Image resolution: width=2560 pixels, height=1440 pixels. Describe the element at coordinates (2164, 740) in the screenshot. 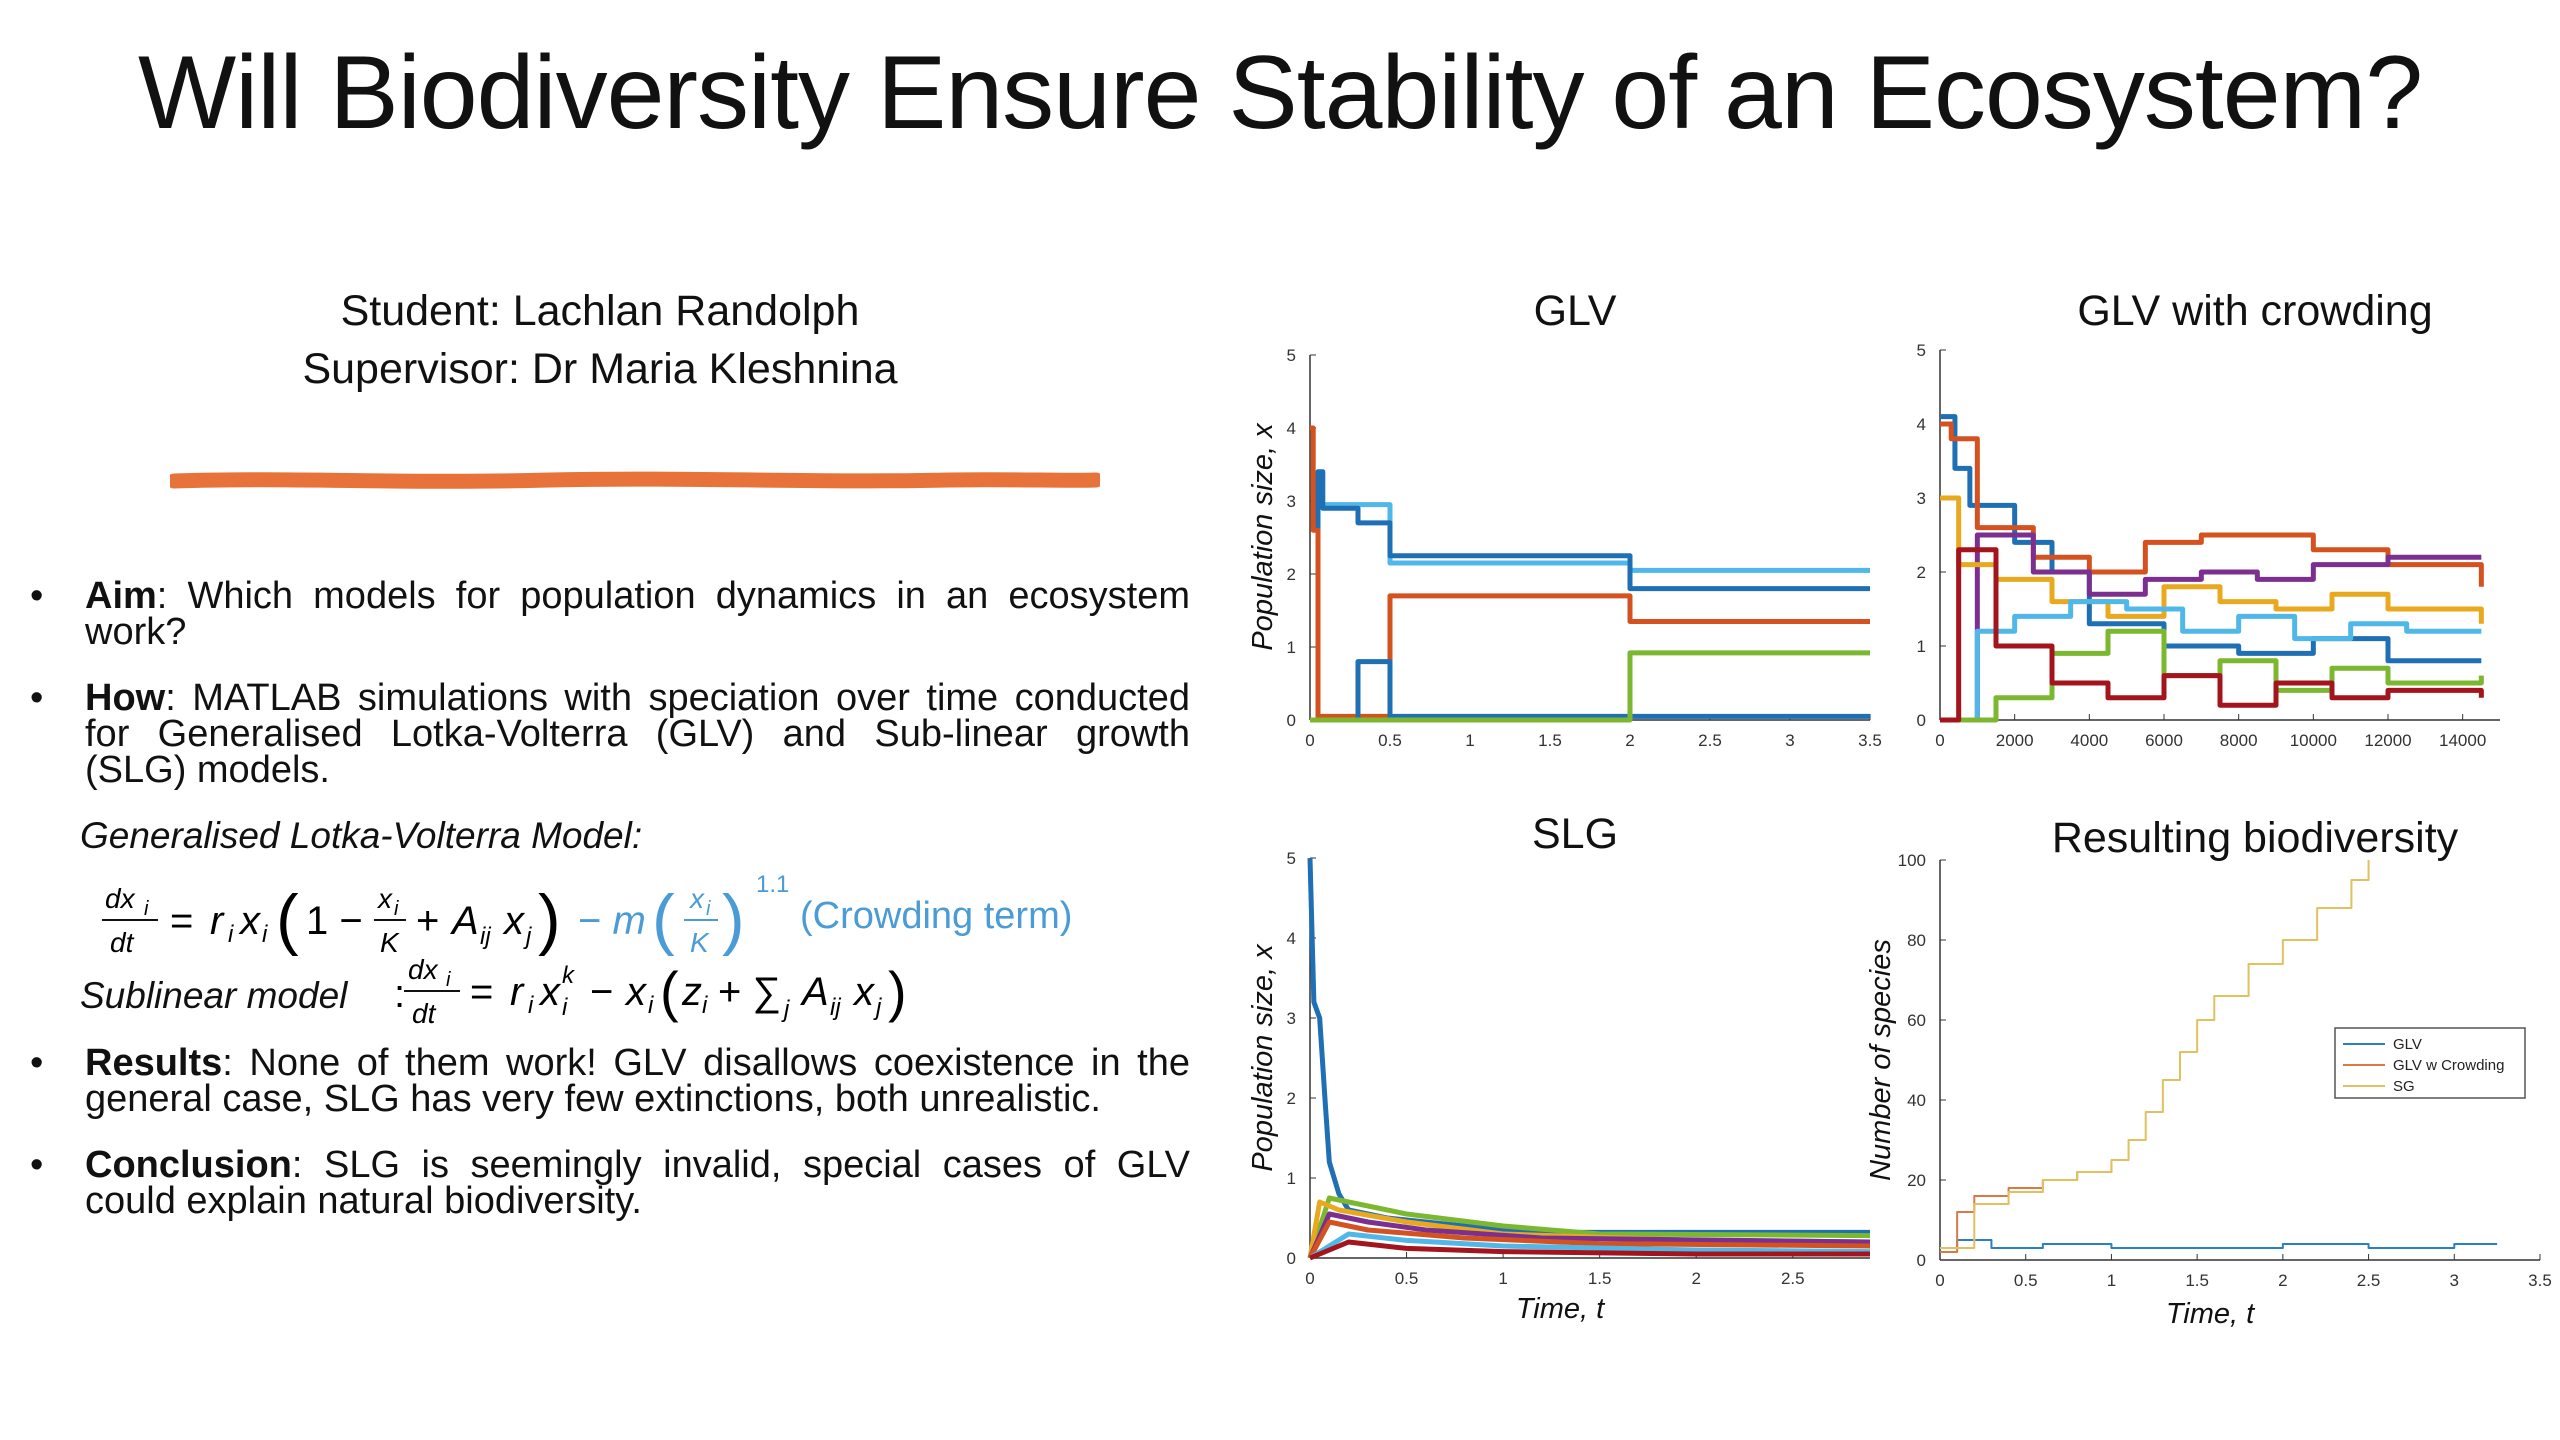

I see `x-tick-label: 6000` at that location.